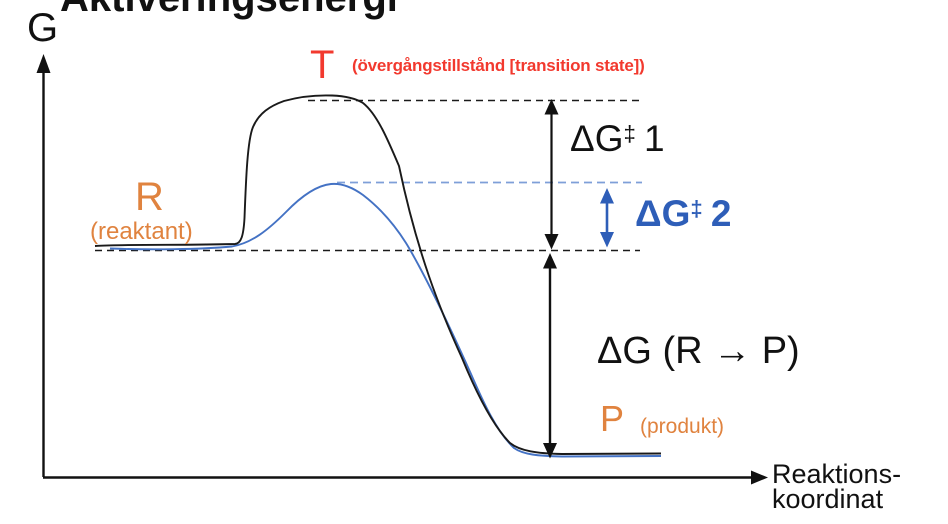 The height and width of the screenshot is (524, 948). I want to click on dg2-arrow-down-icon, so click(607, 240).